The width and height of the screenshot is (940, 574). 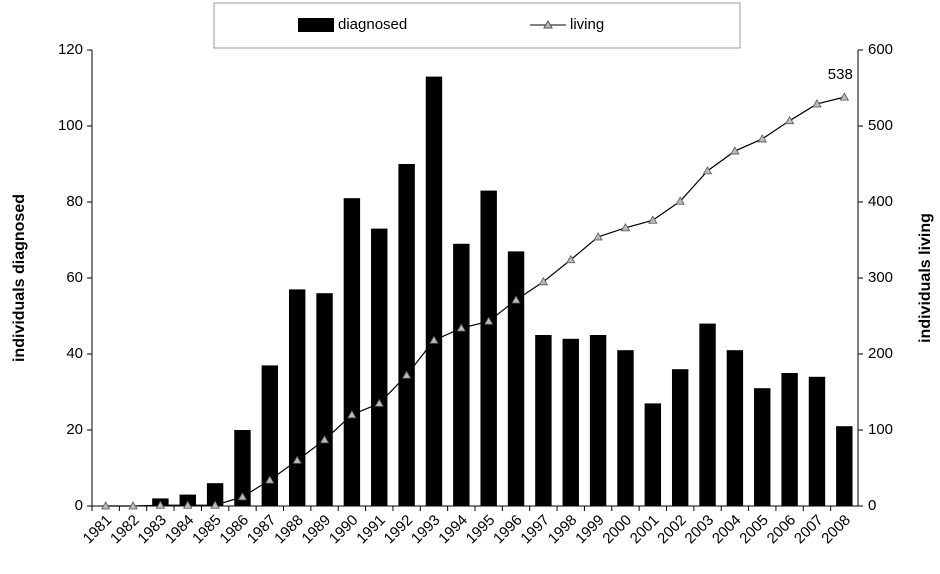 What do you see at coordinates (399, 530) in the screenshot?
I see `x-tick-label: 1992` at bounding box center [399, 530].